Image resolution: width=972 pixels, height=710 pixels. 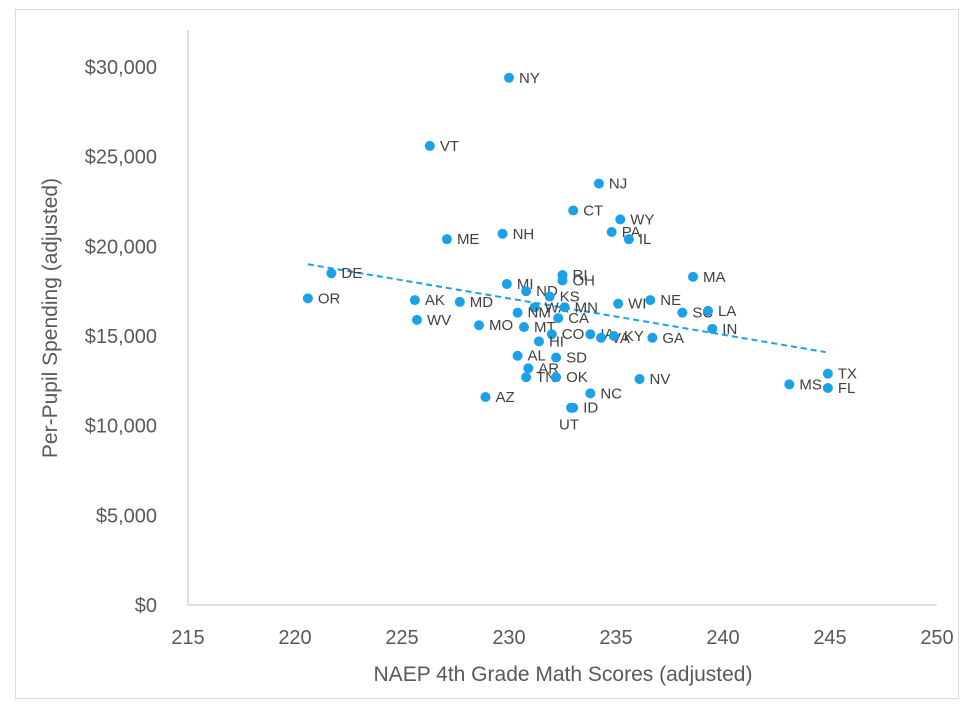 What do you see at coordinates (789, 384) in the screenshot?
I see `data-point-ms` at bounding box center [789, 384].